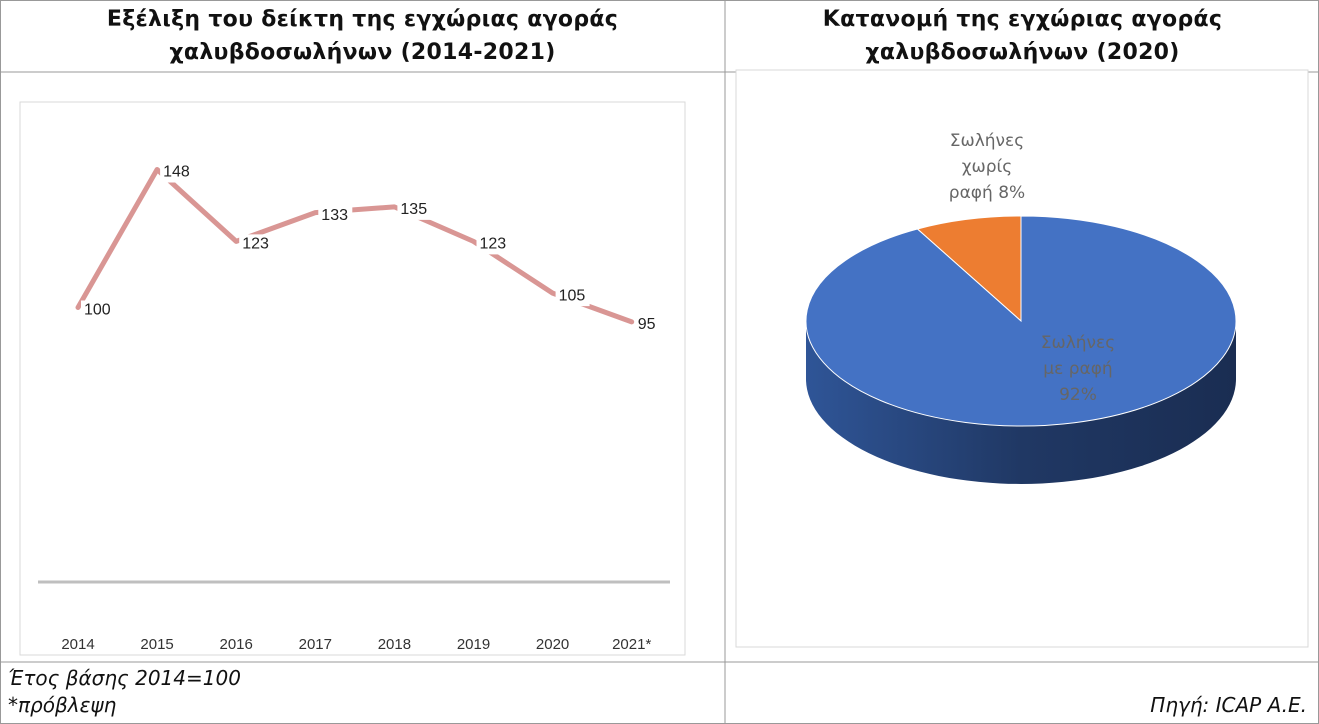 Image resolution: width=1319 pixels, height=724 pixels. What do you see at coordinates (1078, 395) in the screenshot?
I see `slice-value: 92%` at bounding box center [1078, 395].